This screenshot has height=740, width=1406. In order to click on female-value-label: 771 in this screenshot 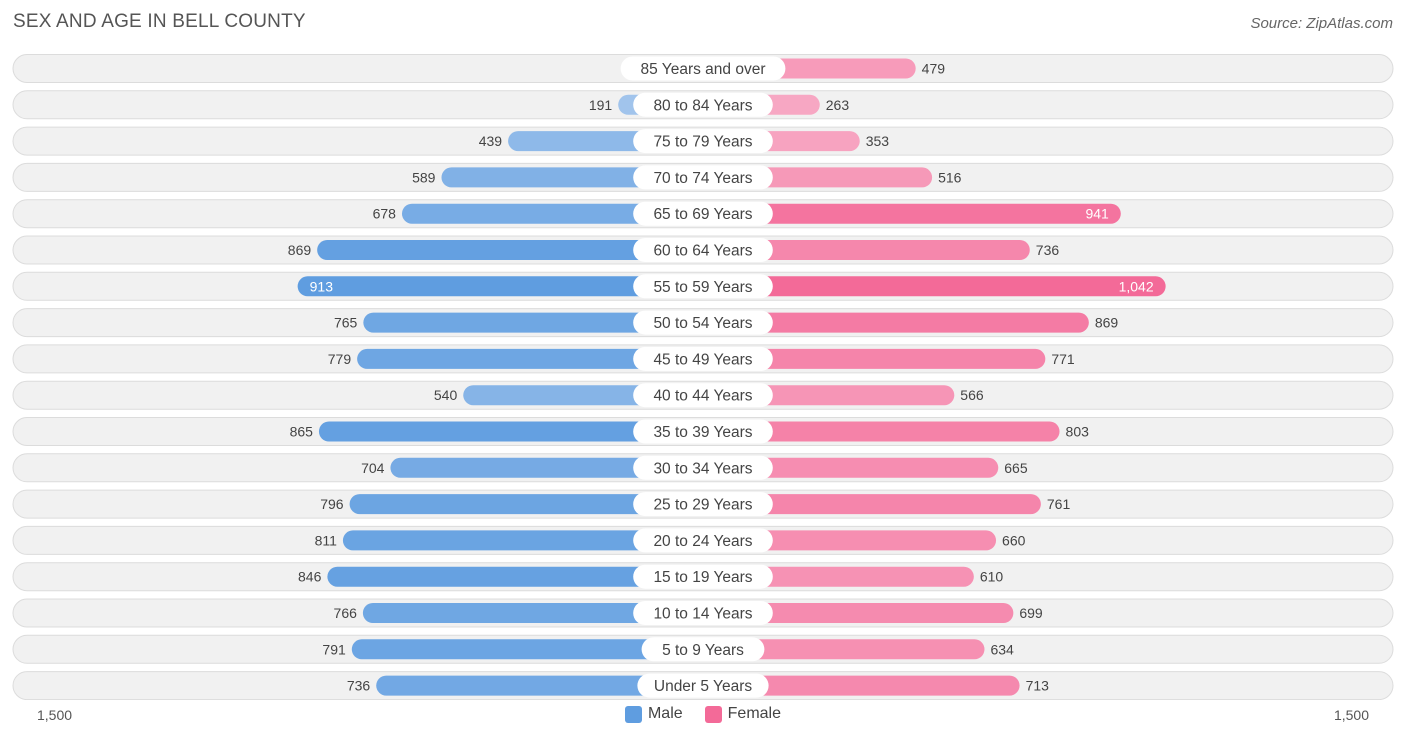, I will do `click(1063, 359)`.